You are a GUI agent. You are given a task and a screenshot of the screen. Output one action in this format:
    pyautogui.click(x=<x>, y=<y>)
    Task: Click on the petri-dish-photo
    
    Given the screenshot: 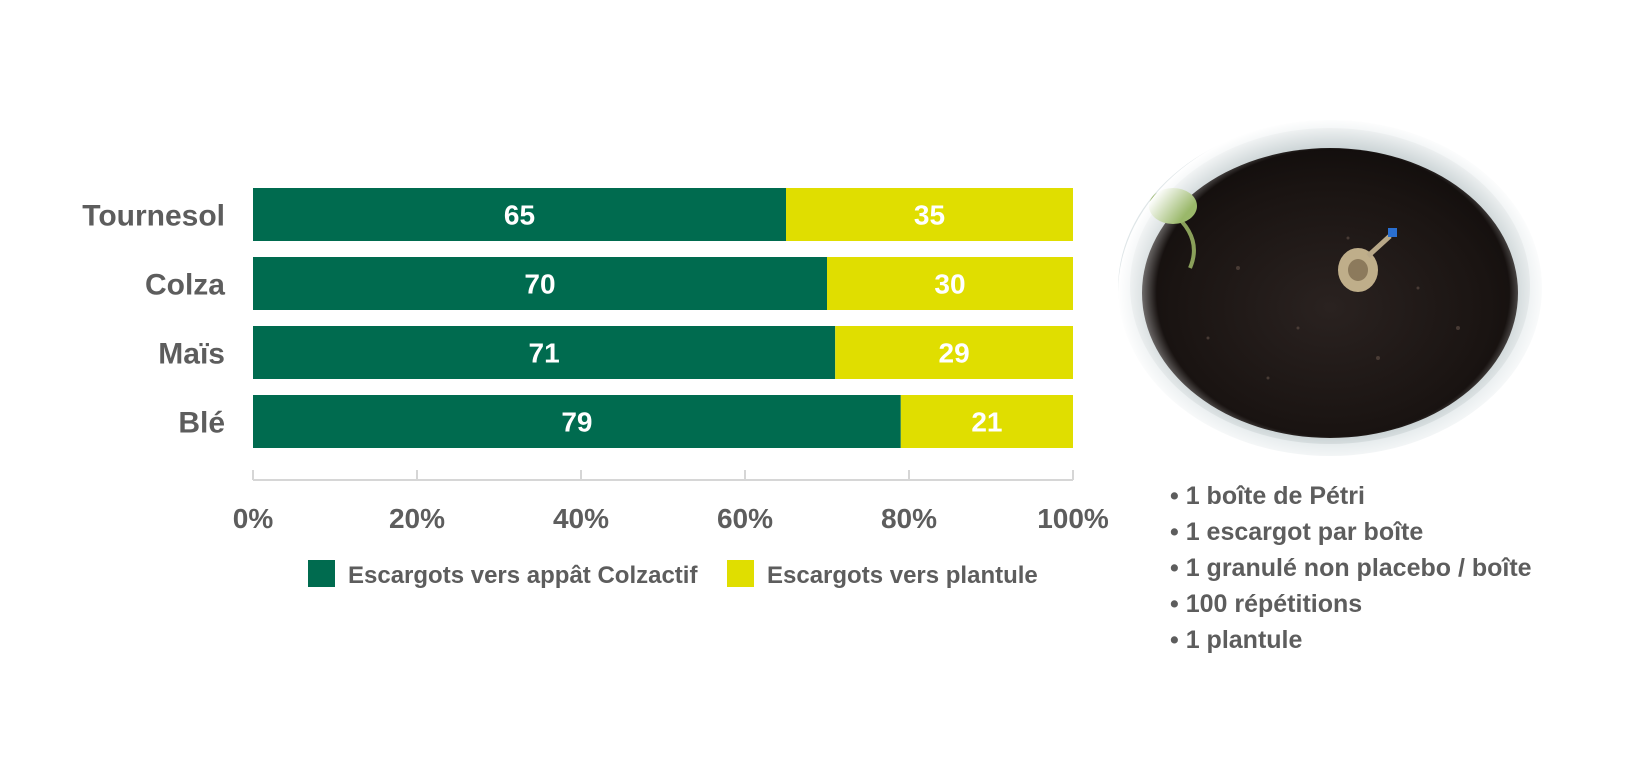 What is the action you would take?
    pyautogui.click(x=1333, y=293)
    